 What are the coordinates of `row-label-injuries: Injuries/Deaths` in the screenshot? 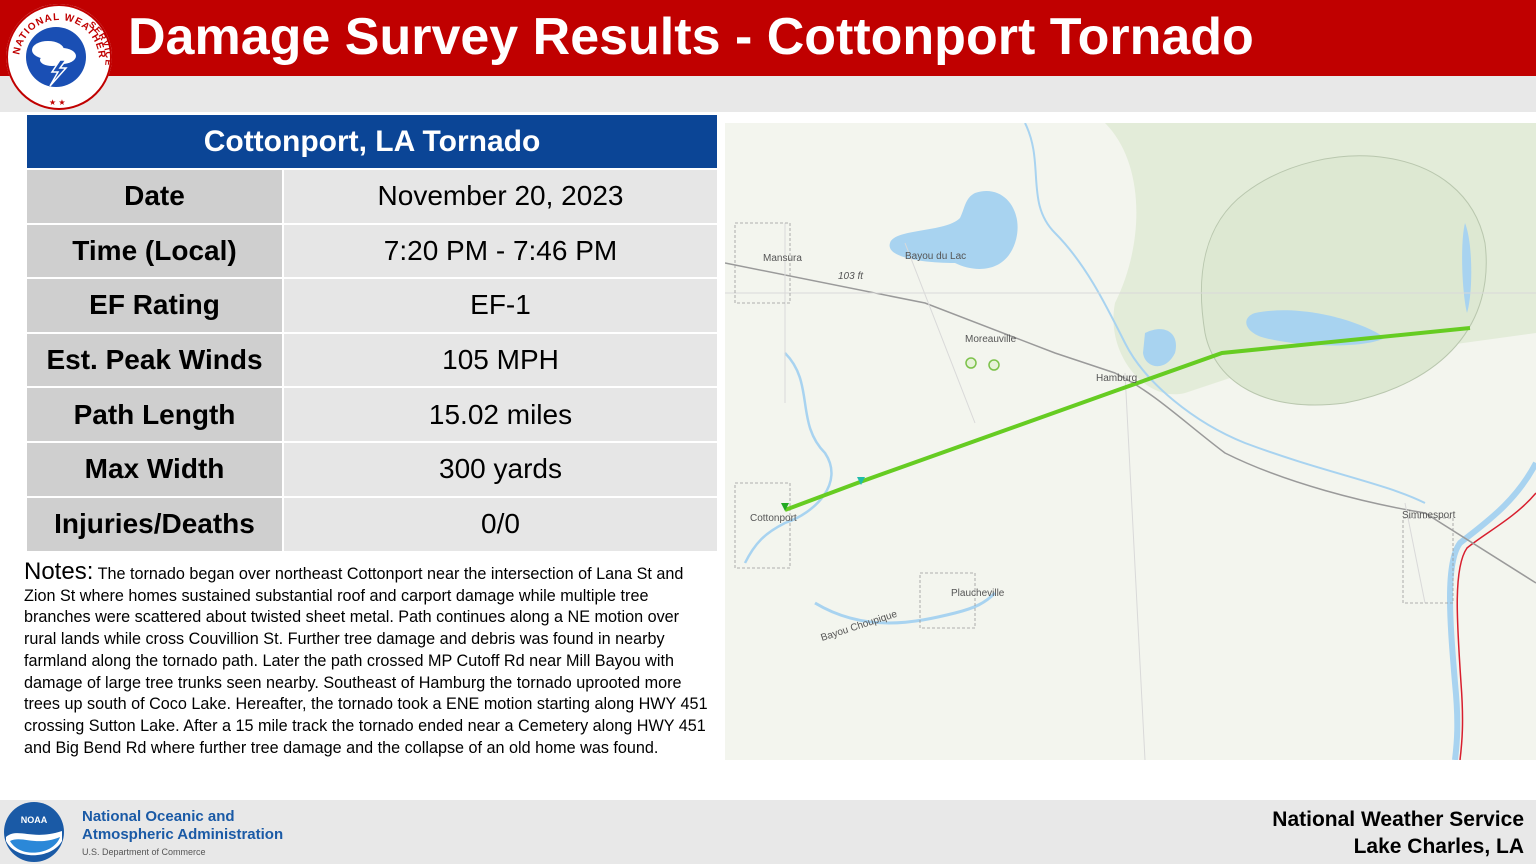 It's located at (155, 523).